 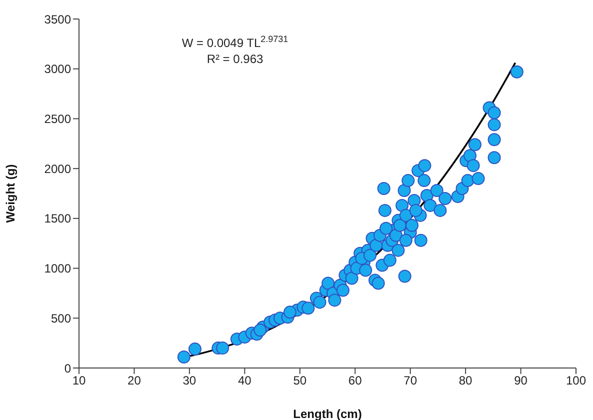 I want to click on y-axis-title: Weight (g), so click(x=10, y=193).